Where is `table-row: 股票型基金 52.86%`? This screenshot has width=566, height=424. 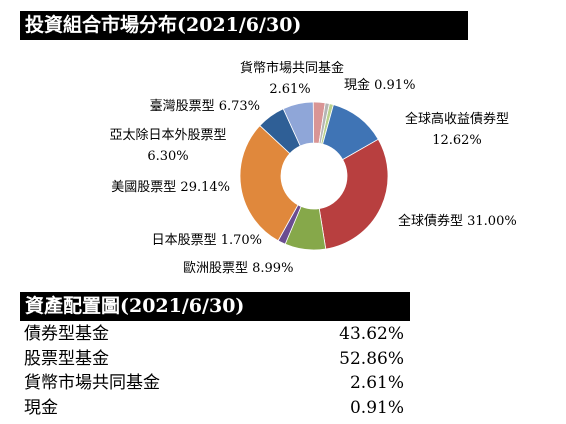 table-row: 股票型基金 52.86% is located at coordinates (214, 359).